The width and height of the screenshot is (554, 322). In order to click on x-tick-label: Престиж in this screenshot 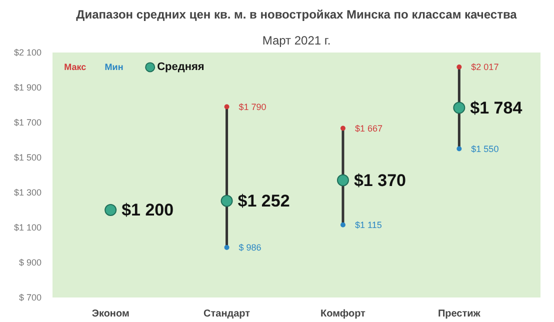, I will do `click(460, 314)`.